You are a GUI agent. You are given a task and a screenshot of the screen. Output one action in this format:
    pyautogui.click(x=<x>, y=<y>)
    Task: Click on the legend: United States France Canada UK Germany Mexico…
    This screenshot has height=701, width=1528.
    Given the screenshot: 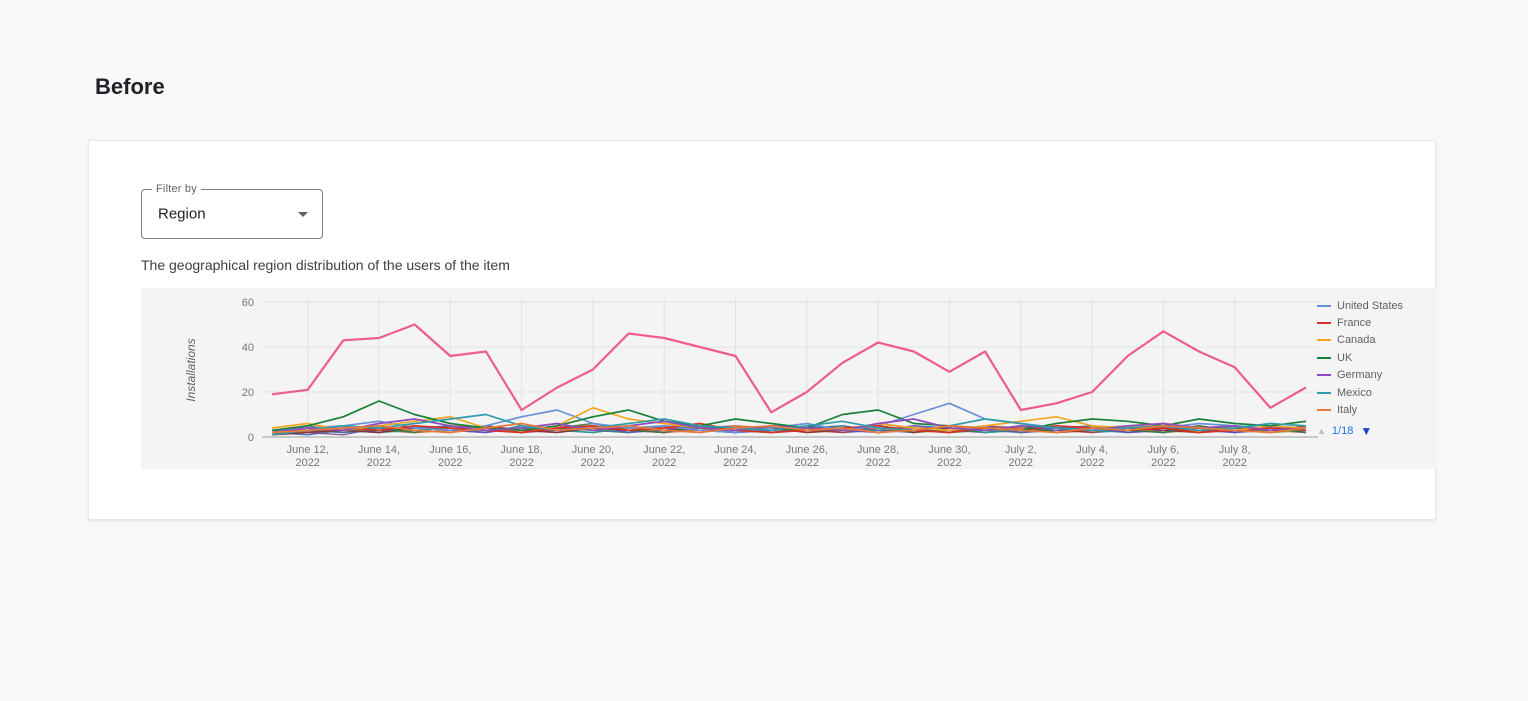 What is the action you would take?
    pyautogui.click(x=1376, y=367)
    